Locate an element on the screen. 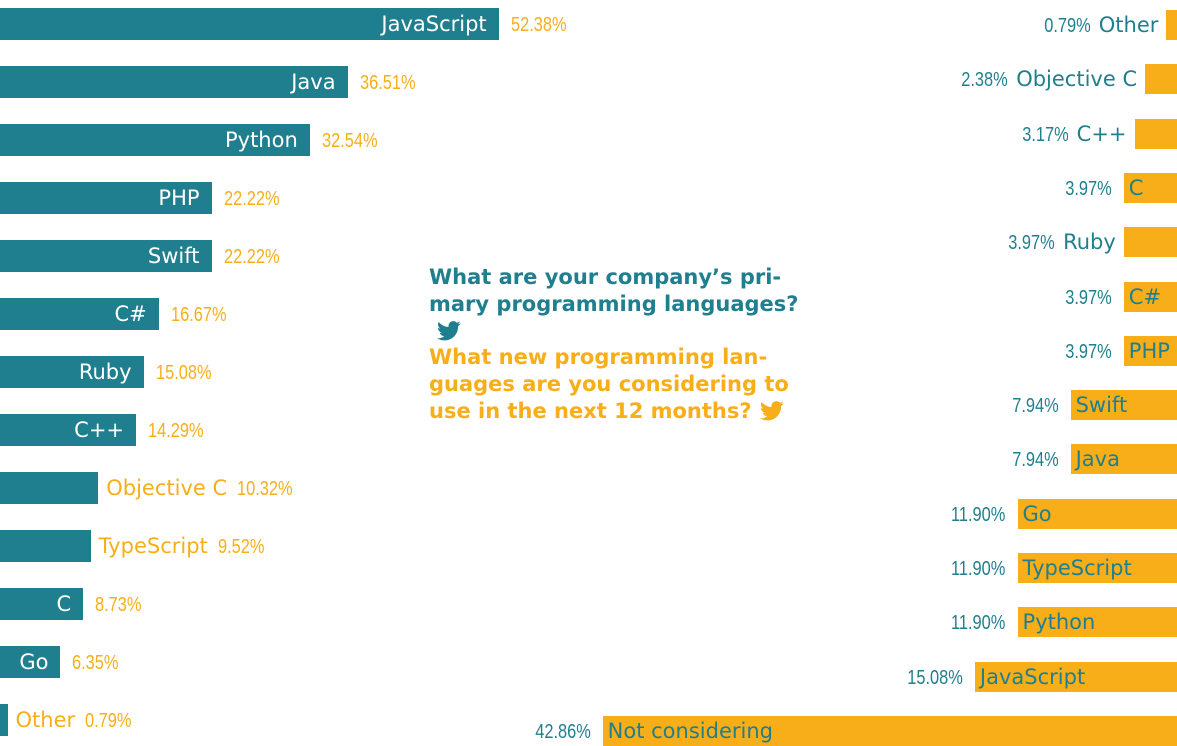 This screenshot has height=746, width=1177. value-future-javascript: 15.08% is located at coordinates (935, 677).